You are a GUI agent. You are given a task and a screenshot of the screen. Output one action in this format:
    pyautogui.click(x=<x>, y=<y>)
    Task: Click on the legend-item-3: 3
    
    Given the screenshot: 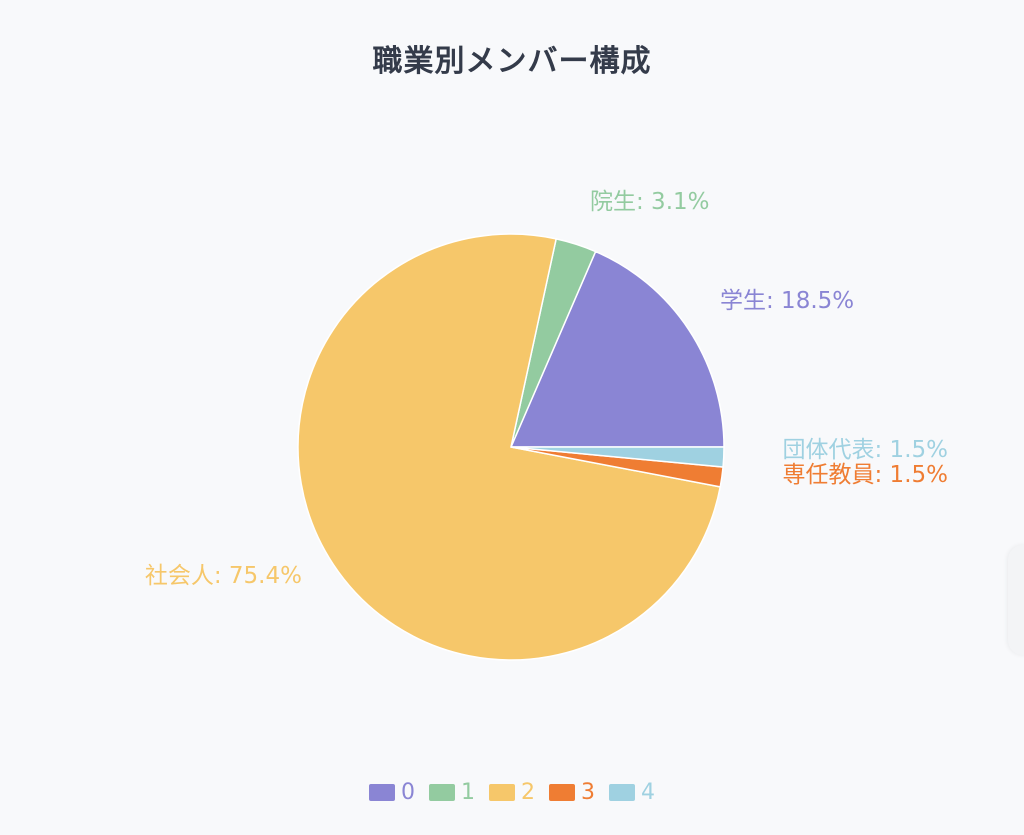 What is the action you would take?
    pyautogui.click(x=572, y=792)
    